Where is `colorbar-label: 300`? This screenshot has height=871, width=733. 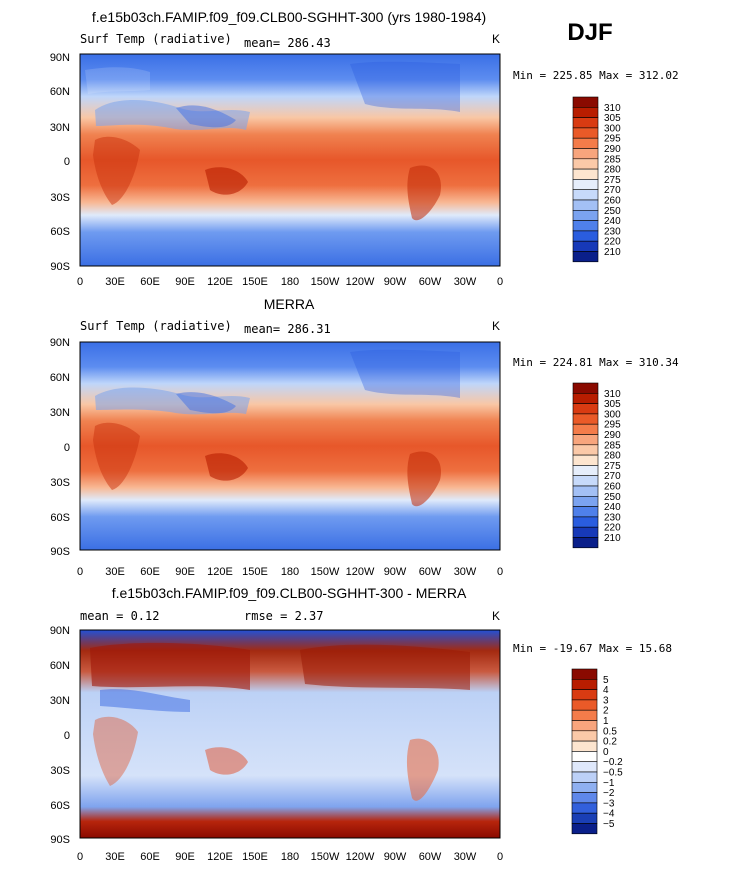 colorbar-label: 300 is located at coordinates (612, 128).